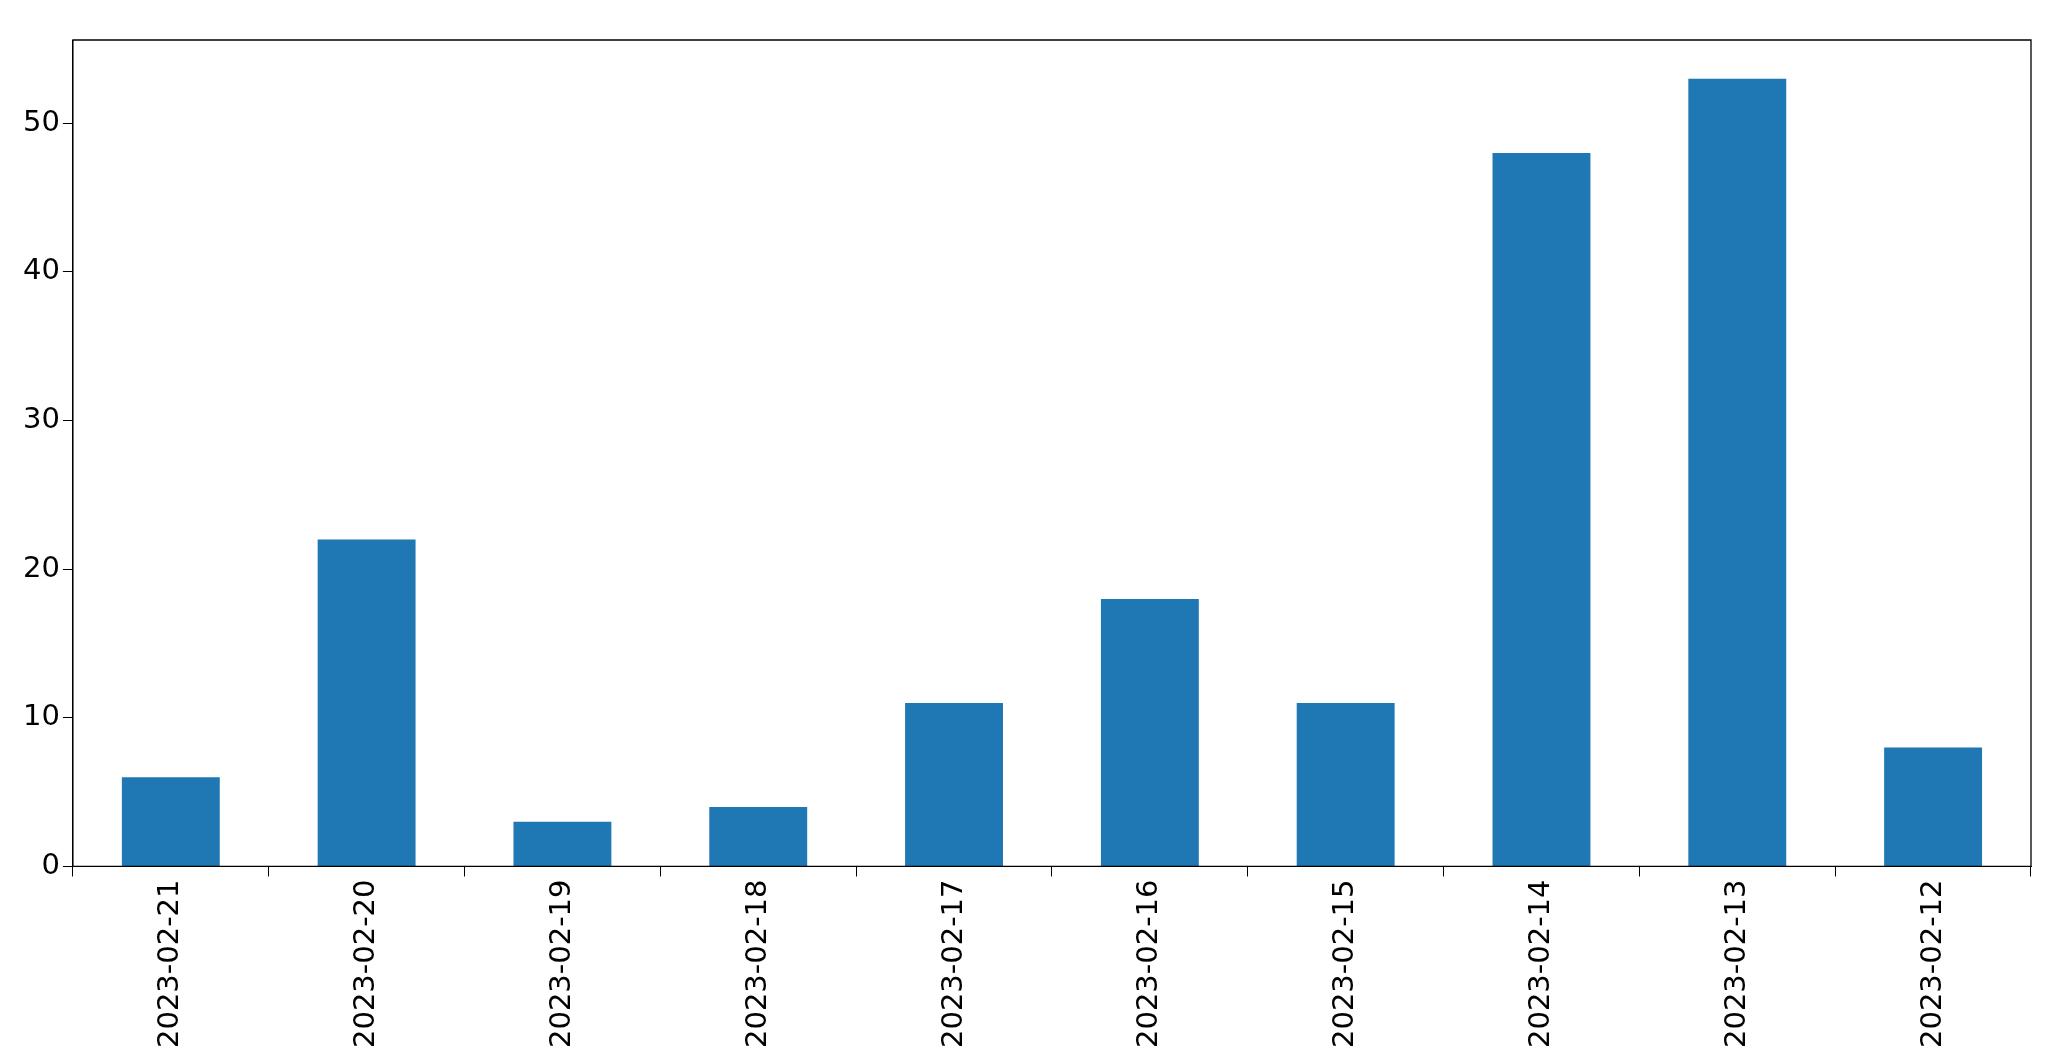 The height and width of the screenshot is (1061, 2071). What do you see at coordinates (41, 418) in the screenshot?
I see `y-tick-label: 30` at bounding box center [41, 418].